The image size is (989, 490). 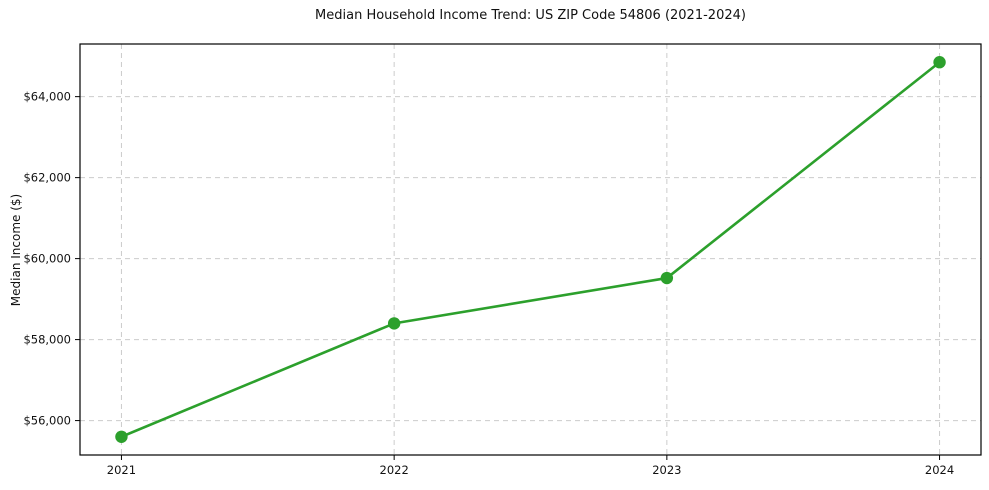 I want to click on data-point-2024, so click(x=939, y=62).